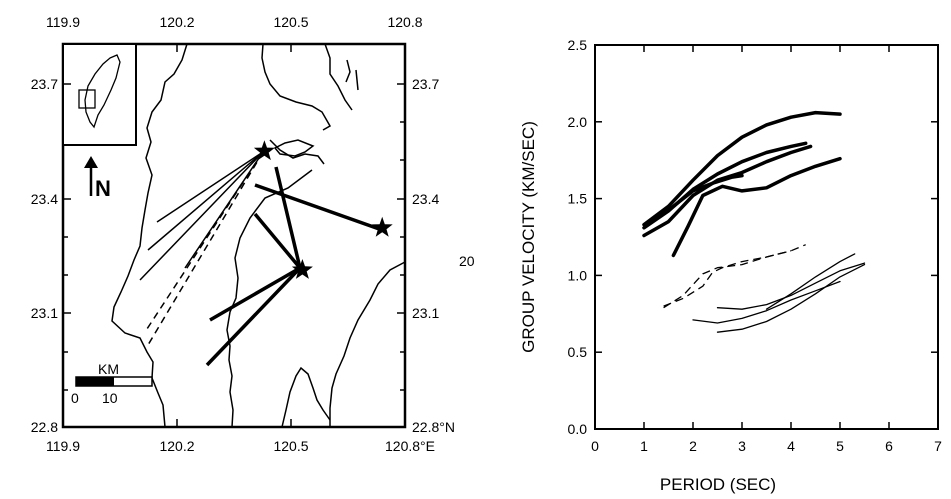 Image resolution: width=951 pixels, height=499 pixels. What do you see at coordinates (103, 188) in the screenshot?
I see `north-label: N` at bounding box center [103, 188].